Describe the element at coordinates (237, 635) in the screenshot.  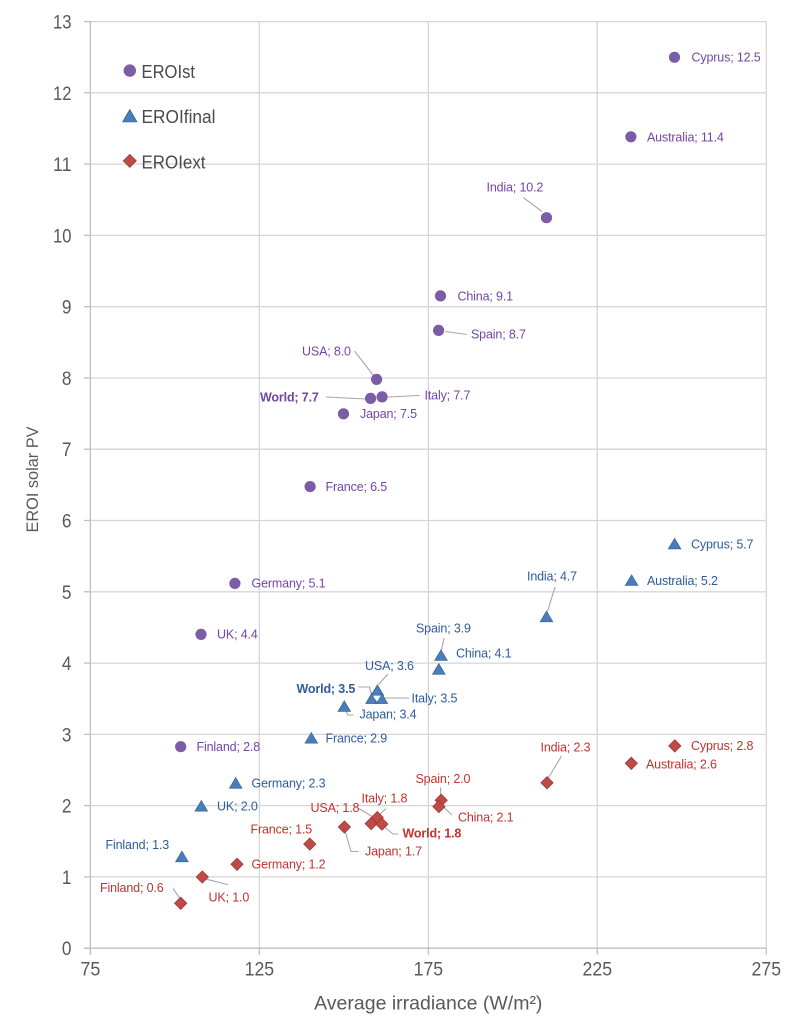
I see `svg-text: UK; 4.4` at that location.